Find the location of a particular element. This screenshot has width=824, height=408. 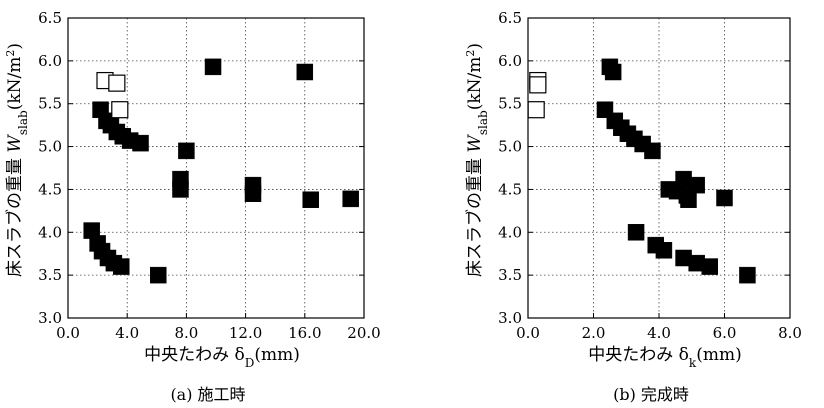

x-tick-label: 6.0 is located at coordinates (725, 333).